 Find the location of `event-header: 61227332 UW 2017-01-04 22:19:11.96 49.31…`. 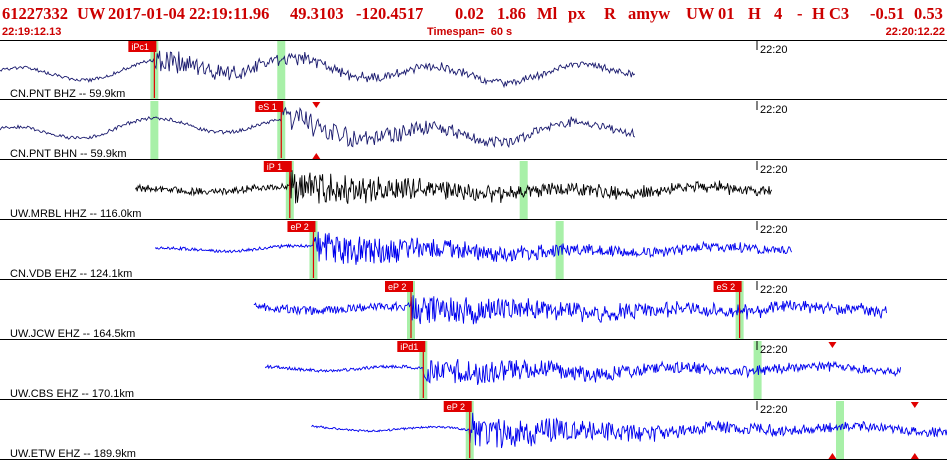

event-header: 61227332 UW 2017-01-04 22:19:11.96 49.31… is located at coordinates (473, 21).